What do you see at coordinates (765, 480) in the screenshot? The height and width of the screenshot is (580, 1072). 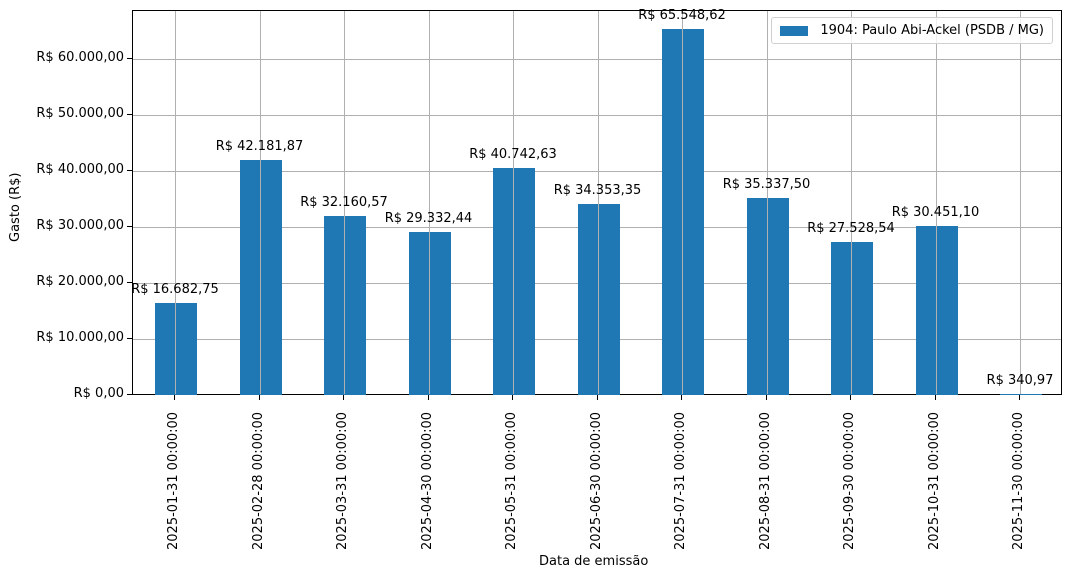 I see `x-tick-label: 2025-08-31 00:00:00` at bounding box center [765, 480].